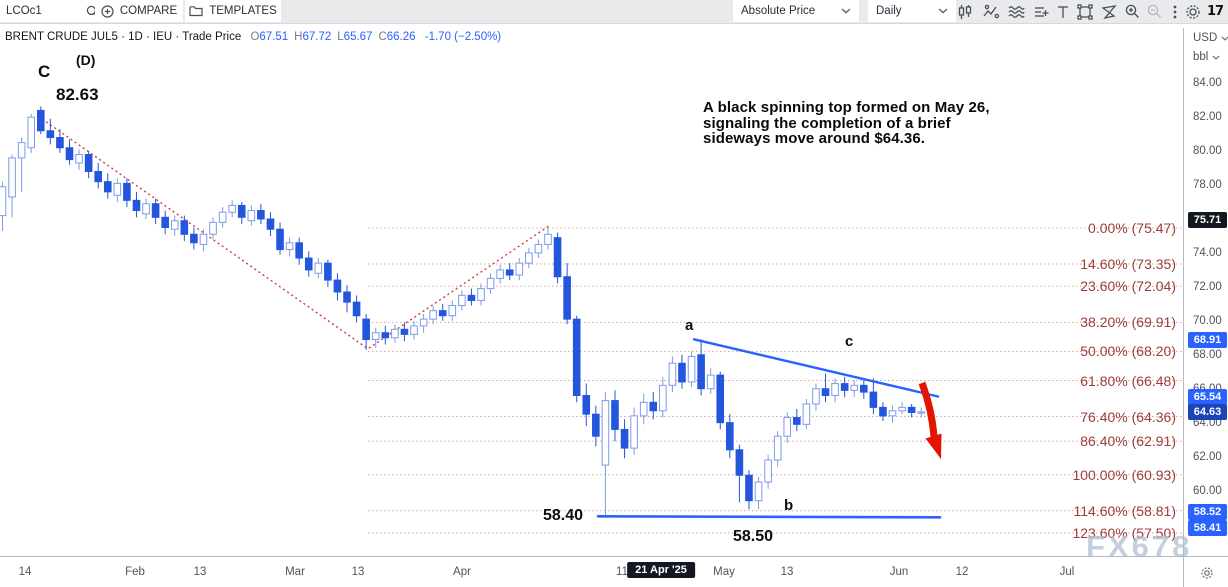 The width and height of the screenshot is (1228, 587). I want to click on templates-button: TEMPLATES, so click(233, 11).